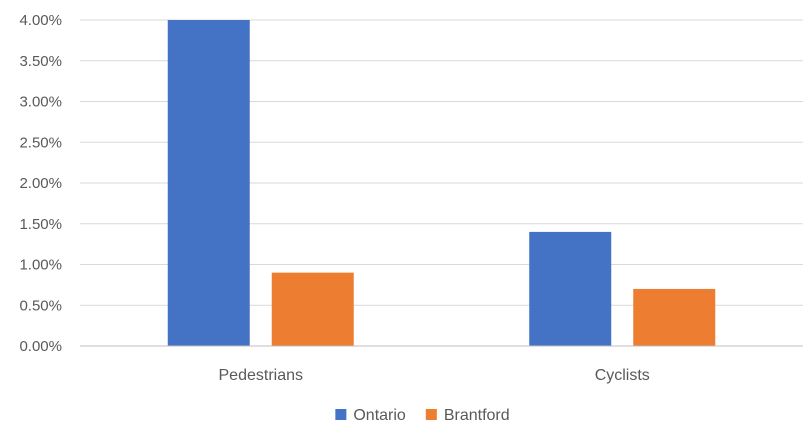 Image resolution: width=805 pixels, height=431 pixels. I want to click on y-tick-label: 4.00%, so click(40, 20).